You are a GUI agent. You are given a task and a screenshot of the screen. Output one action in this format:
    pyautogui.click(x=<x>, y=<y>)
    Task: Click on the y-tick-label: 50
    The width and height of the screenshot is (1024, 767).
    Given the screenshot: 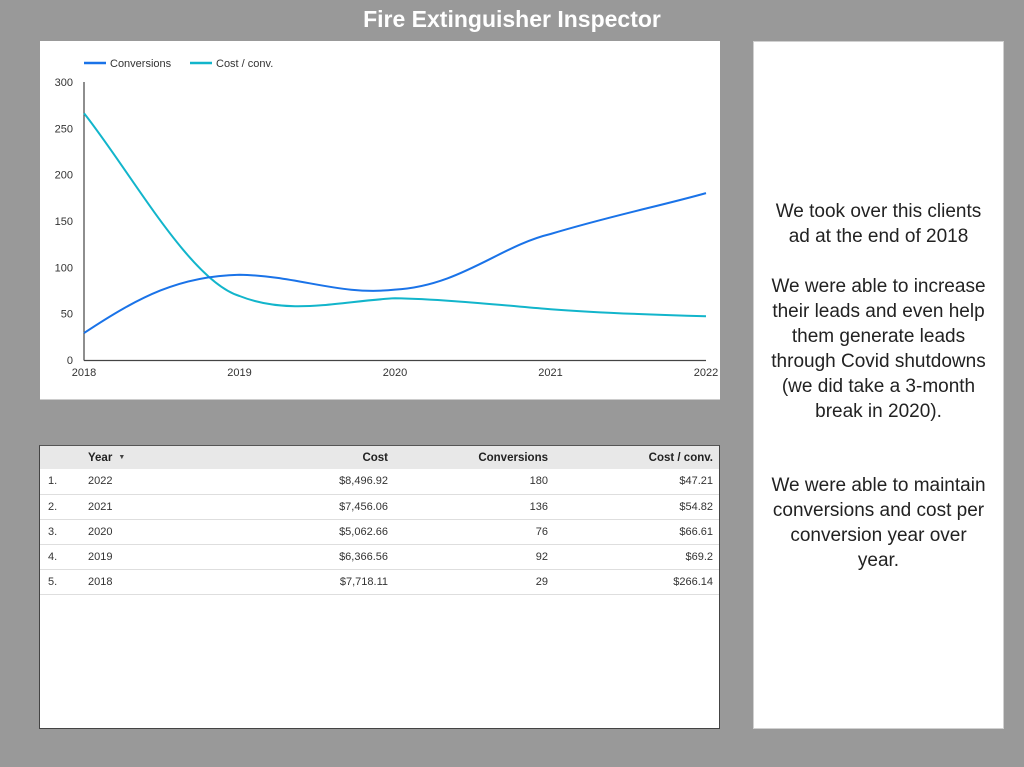 What is the action you would take?
    pyautogui.click(x=67, y=315)
    